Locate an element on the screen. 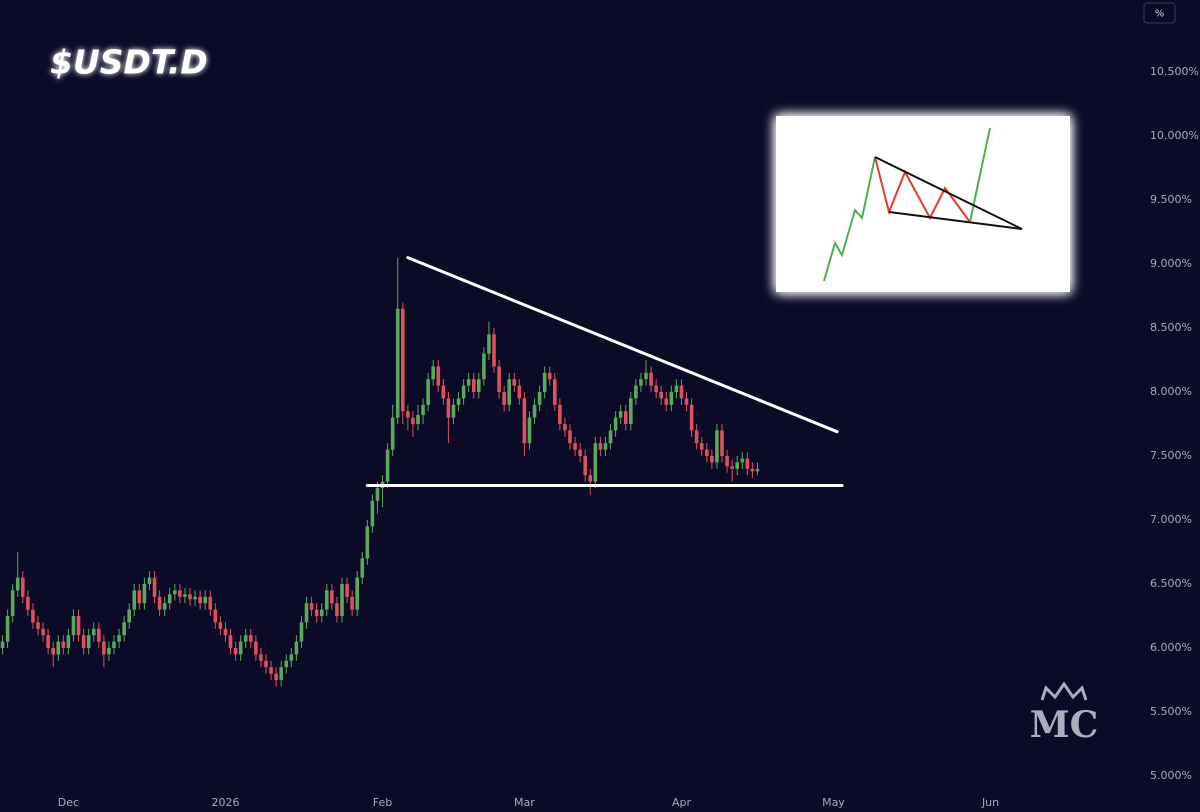 The width and height of the screenshot is (1200, 812). x-tick-label: Dec is located at coordinates (68, 802).